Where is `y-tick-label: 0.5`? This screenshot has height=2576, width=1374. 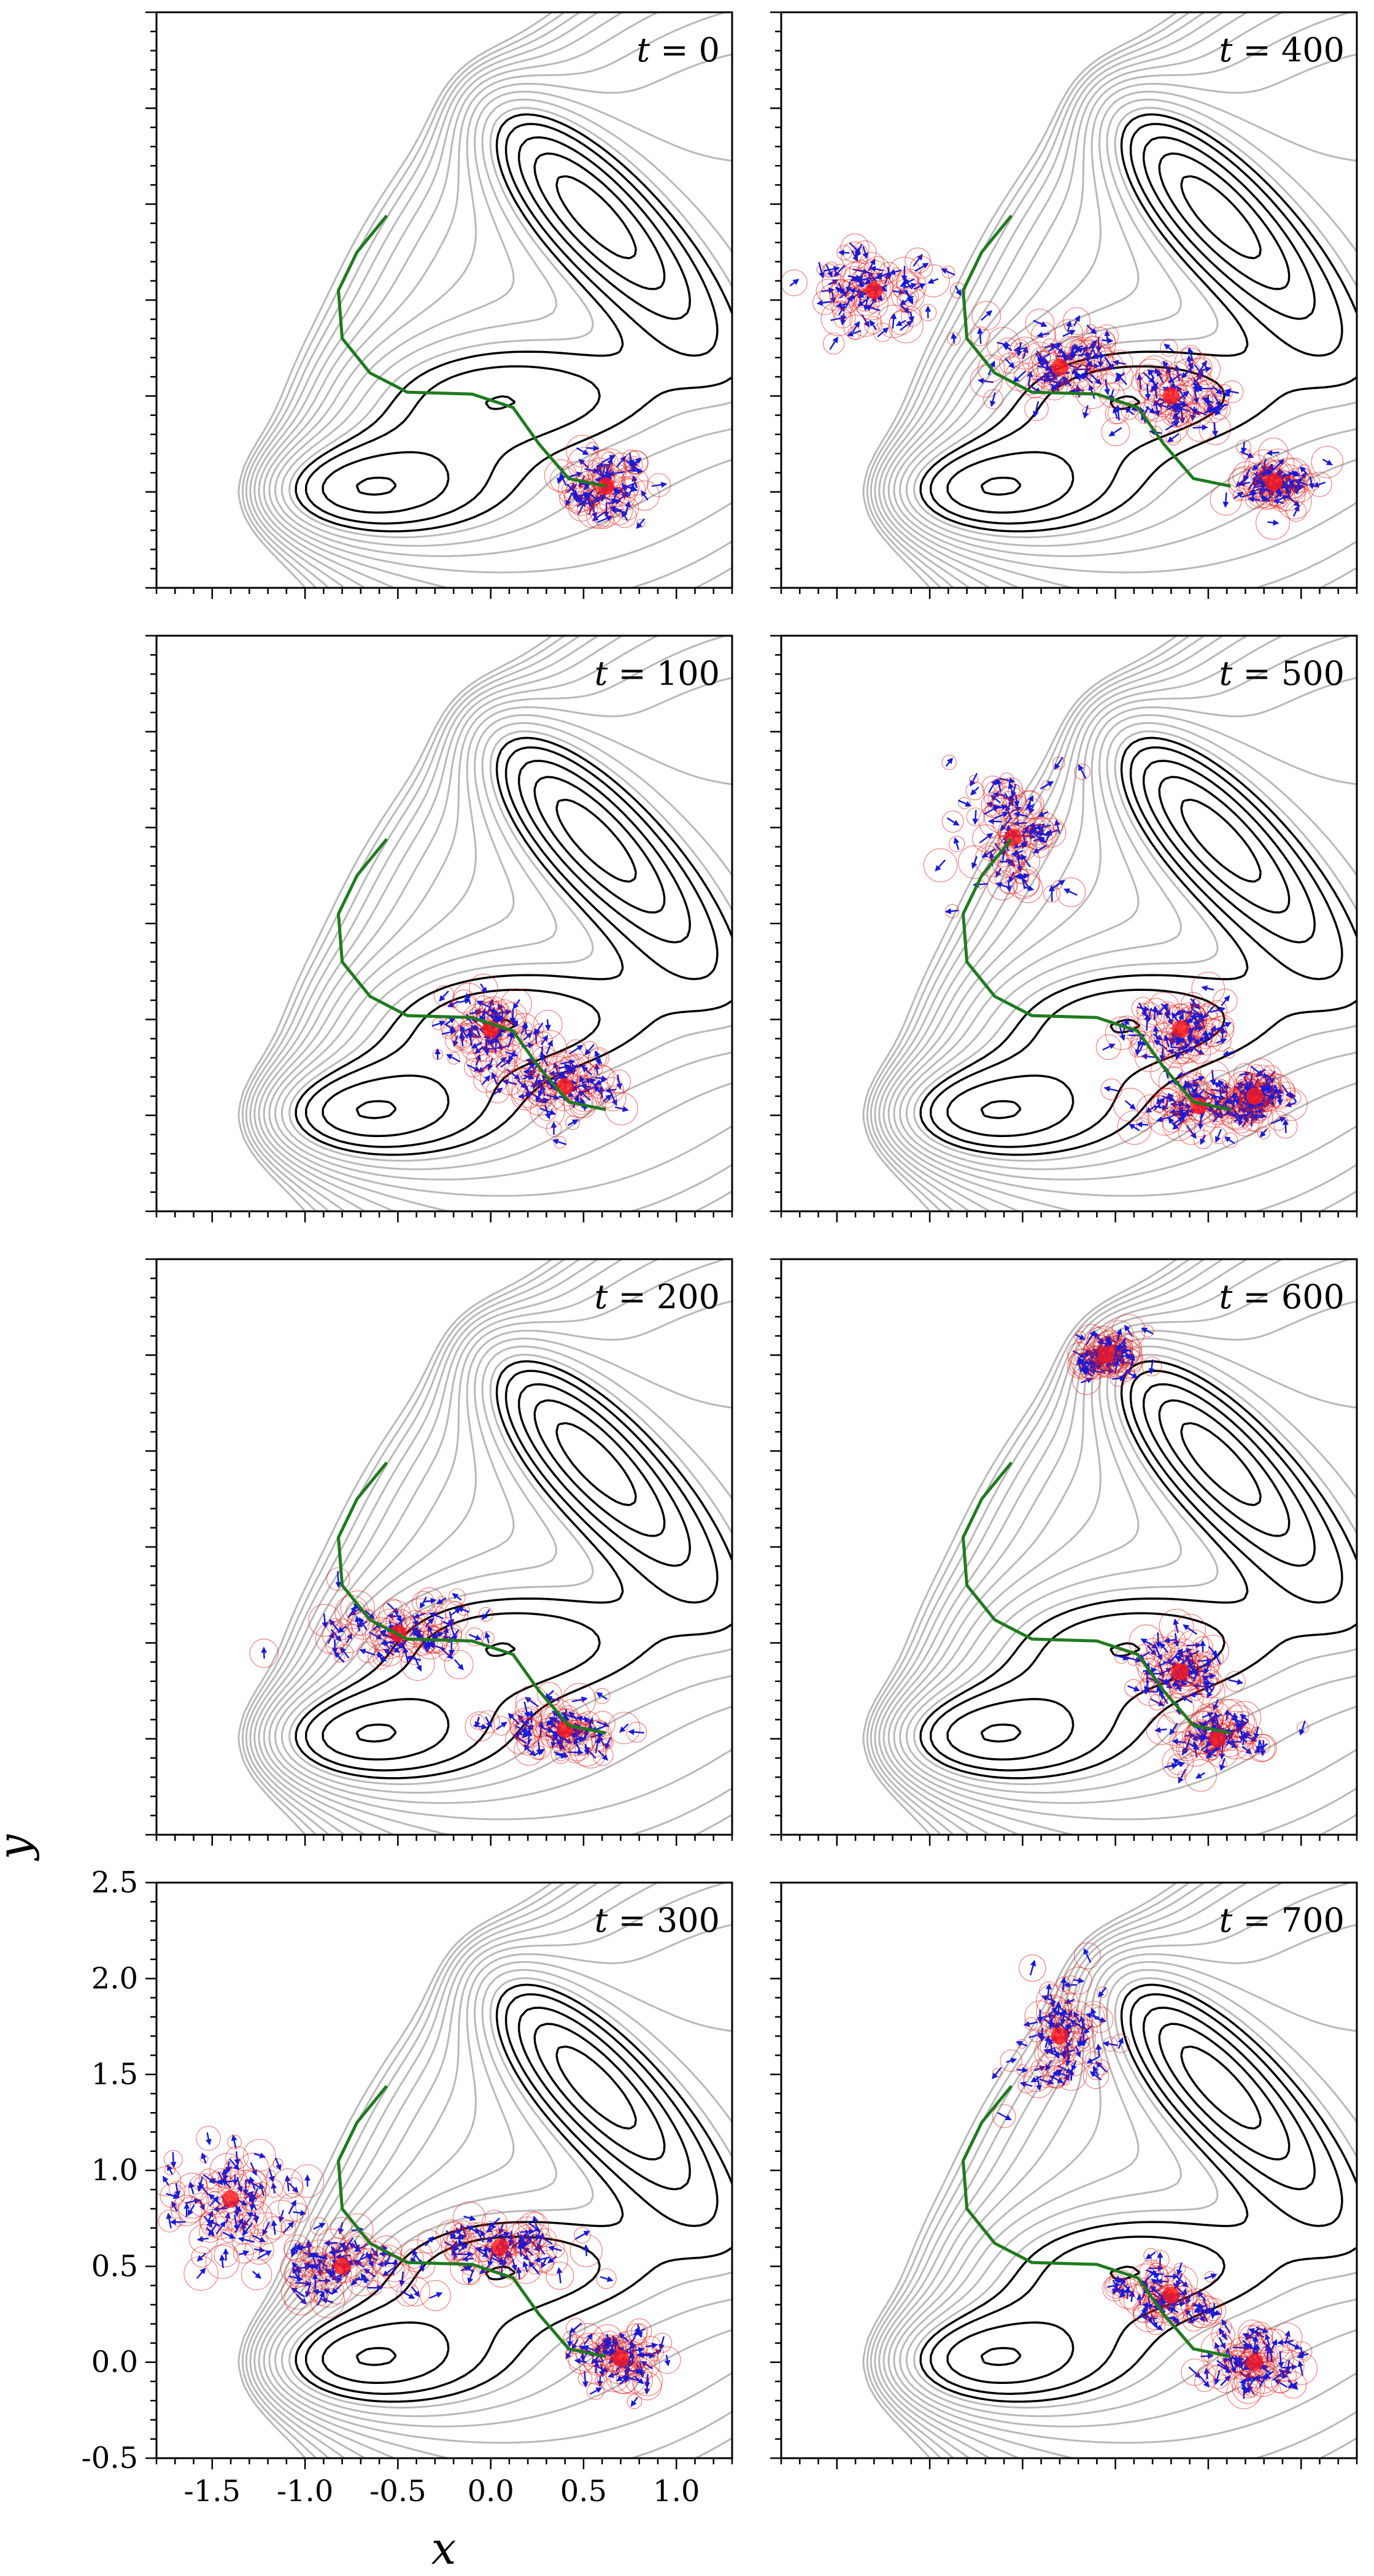 y-tick-label: 0.5 is located at coordinates (115, 2266).